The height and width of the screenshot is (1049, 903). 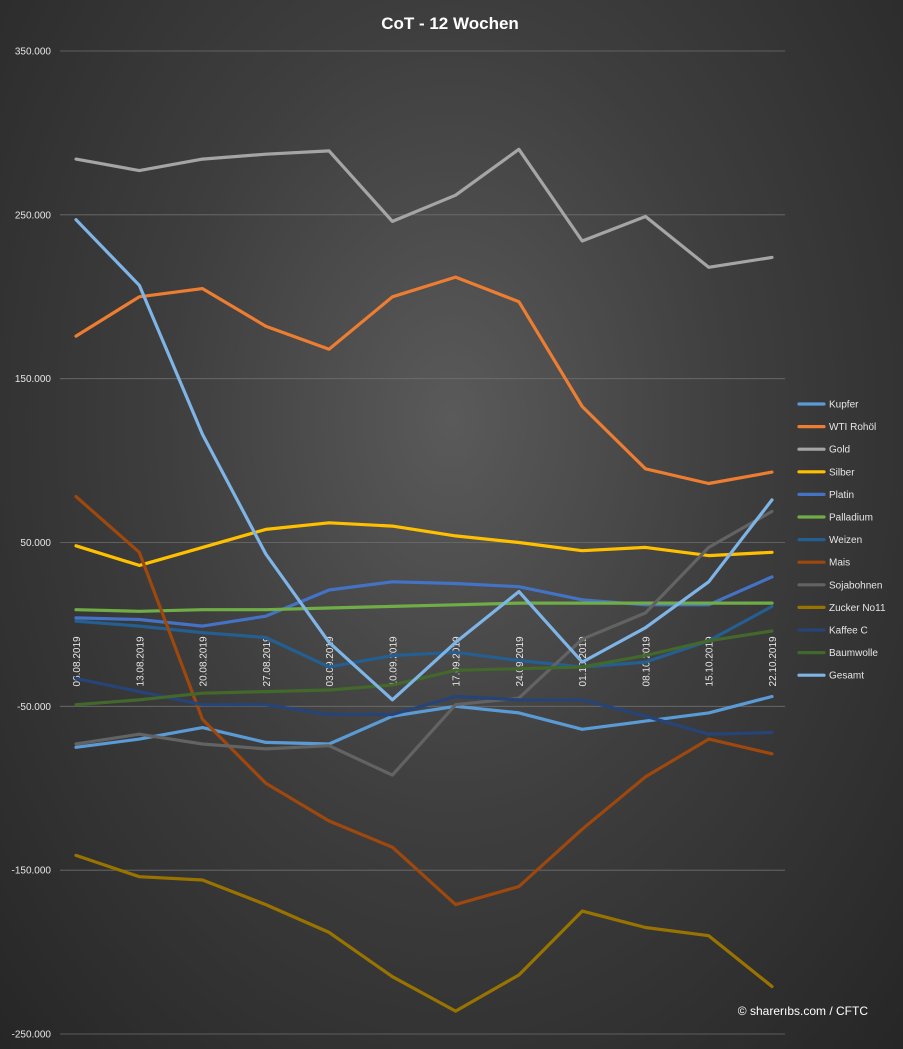 I want to click on y-tick-label: -250.000, so click(x=32, y=1035).